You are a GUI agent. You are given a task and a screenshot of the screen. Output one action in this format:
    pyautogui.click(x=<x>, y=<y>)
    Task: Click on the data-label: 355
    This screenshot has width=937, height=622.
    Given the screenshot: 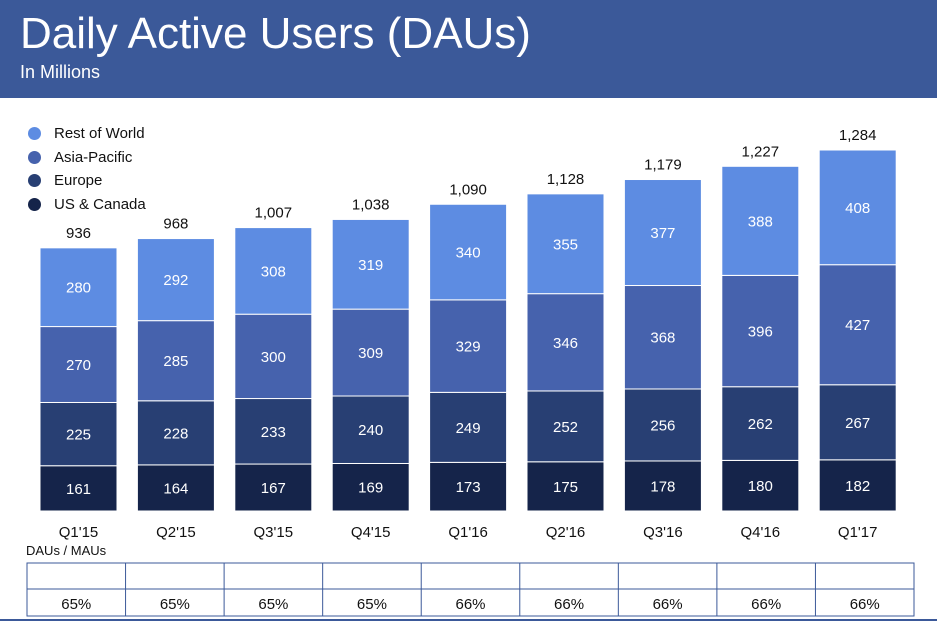 What is the action you would take?
    pyautogui.click(x=565, y=244)
    